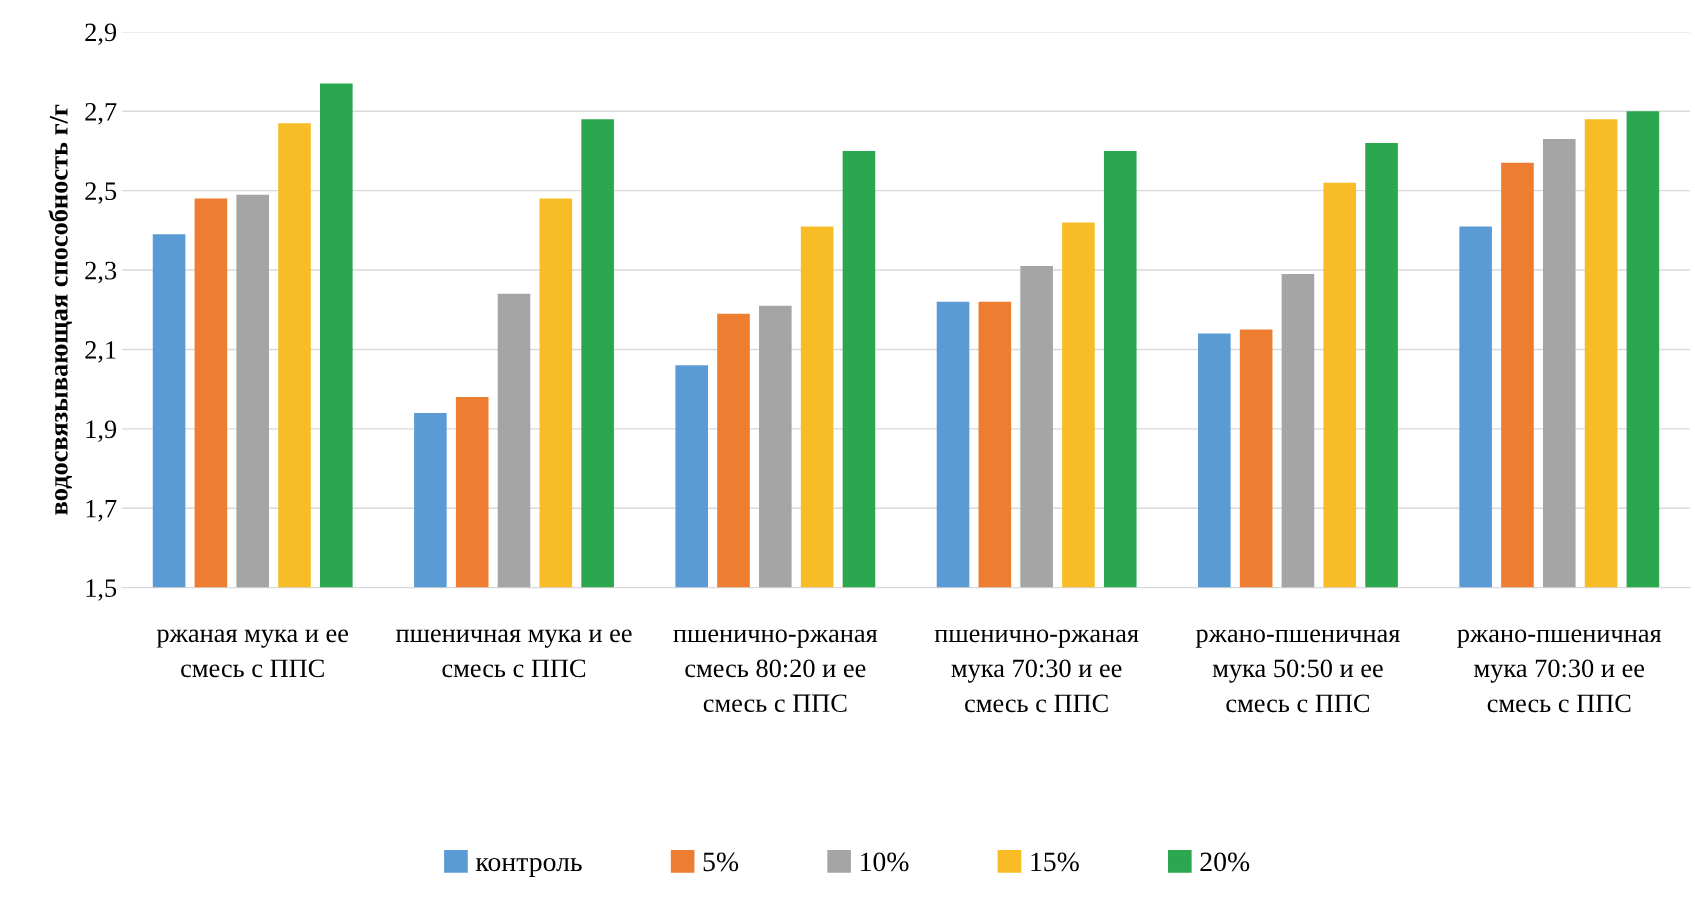  What do you see at coordinates (101, 34) in the screenshot?
I see `y-tick-label: 2,9` at bounding box center [101, 34].